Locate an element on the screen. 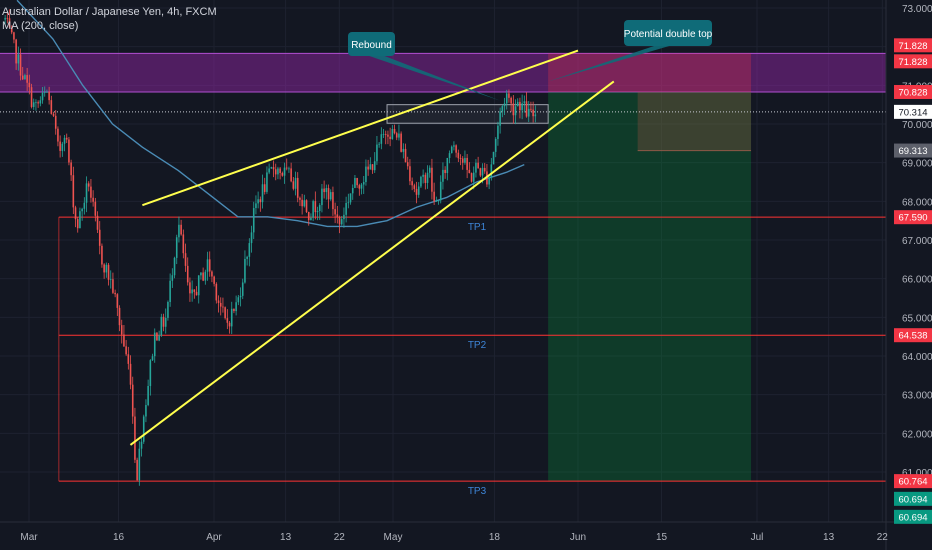  stop-loss-zone is located at coordinates (649, 72).